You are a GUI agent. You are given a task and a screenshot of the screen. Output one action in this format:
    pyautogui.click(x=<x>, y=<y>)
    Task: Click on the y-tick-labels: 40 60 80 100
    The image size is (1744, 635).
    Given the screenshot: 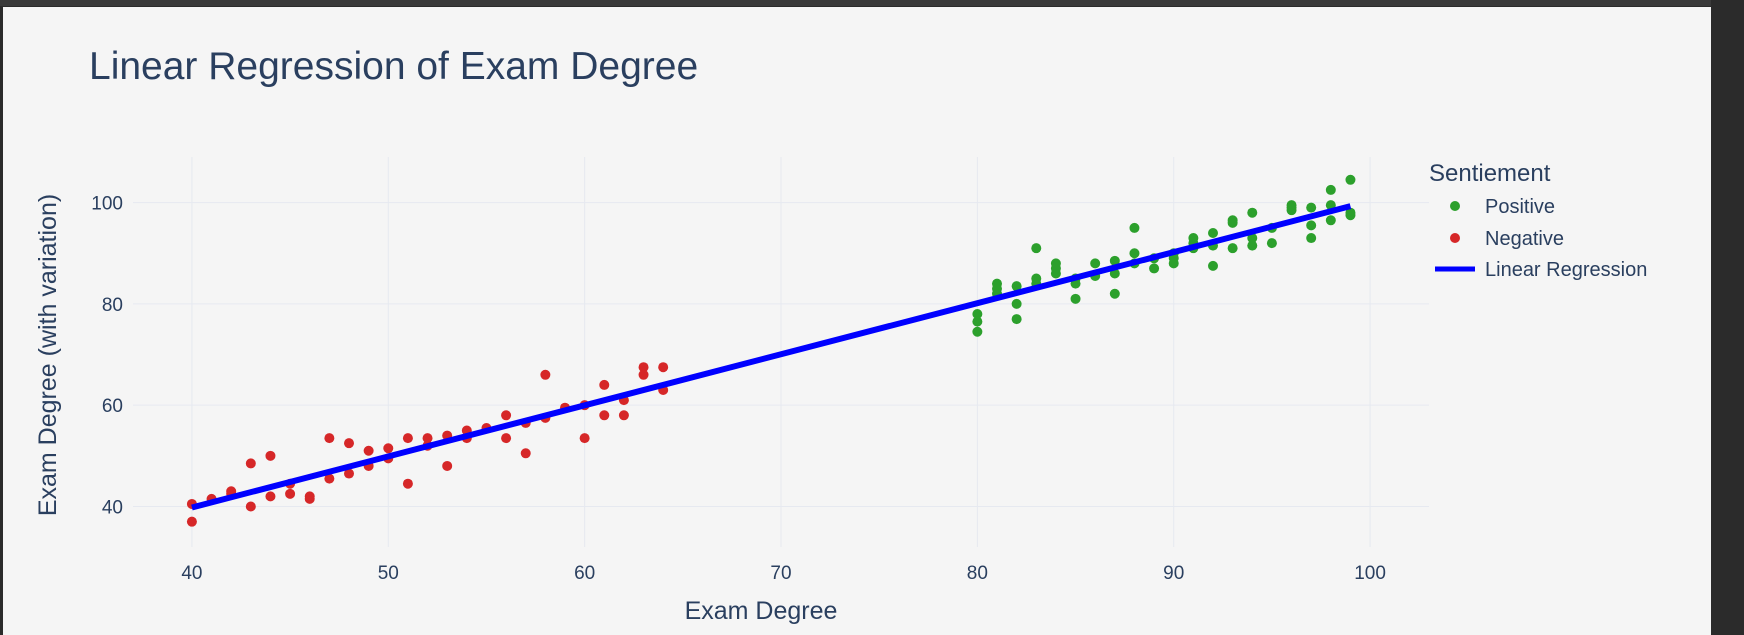 What is the action you would take?
    pyautogui.click(x=107, y=356)
    